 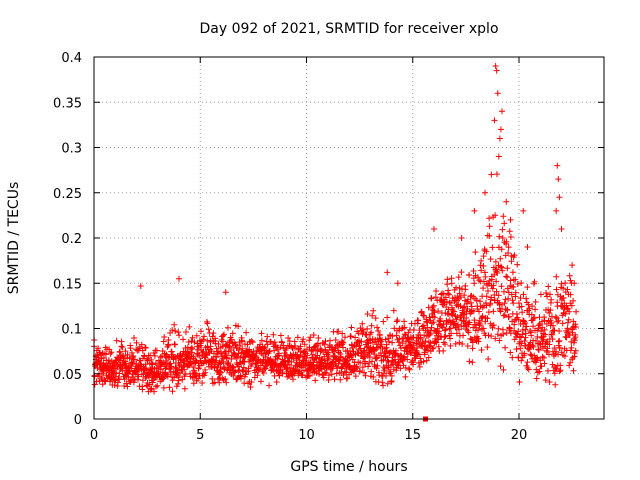 What do you see at coordinates (71, 58) in the screenshot?
I see `y-tick-label: 0.4` at bounding box center [71, 58].